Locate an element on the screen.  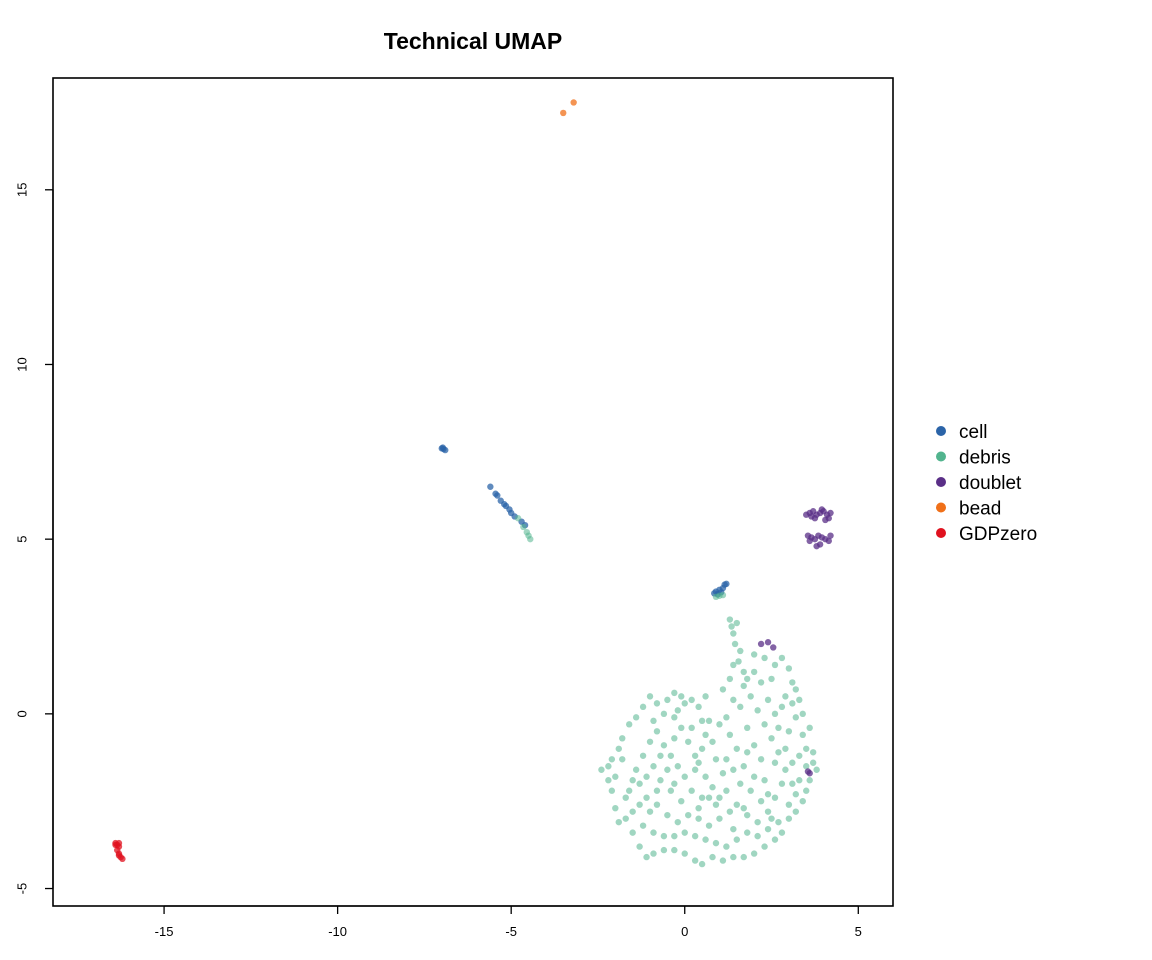
legend: cell debris doublet bead GDPzero is located at coordinates (986, 483).